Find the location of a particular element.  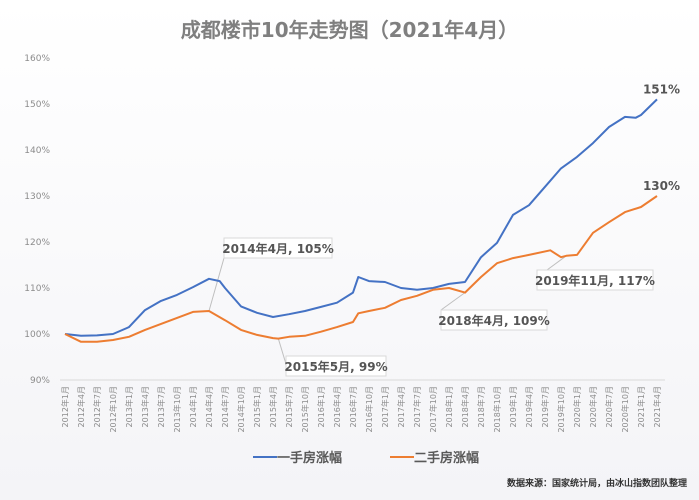

x-tick-label: 2020年4月 is located at coordinates (593, 406).